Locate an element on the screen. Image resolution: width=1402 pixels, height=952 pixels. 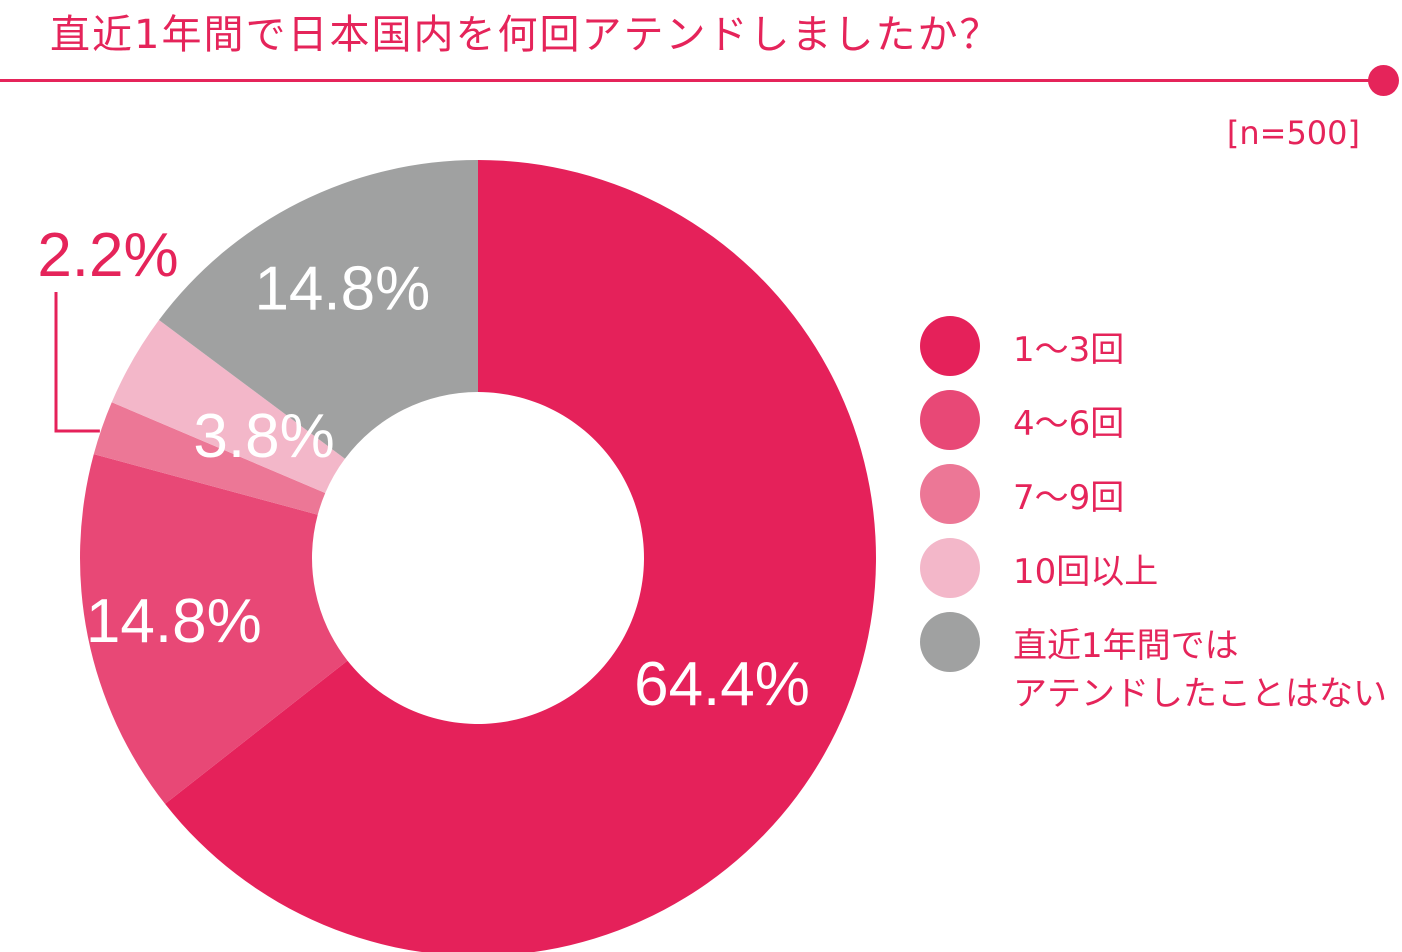
chart-title: 直近1年間で日本国内を何回アテンドしましたか？ is located at coordinates (526, 35).